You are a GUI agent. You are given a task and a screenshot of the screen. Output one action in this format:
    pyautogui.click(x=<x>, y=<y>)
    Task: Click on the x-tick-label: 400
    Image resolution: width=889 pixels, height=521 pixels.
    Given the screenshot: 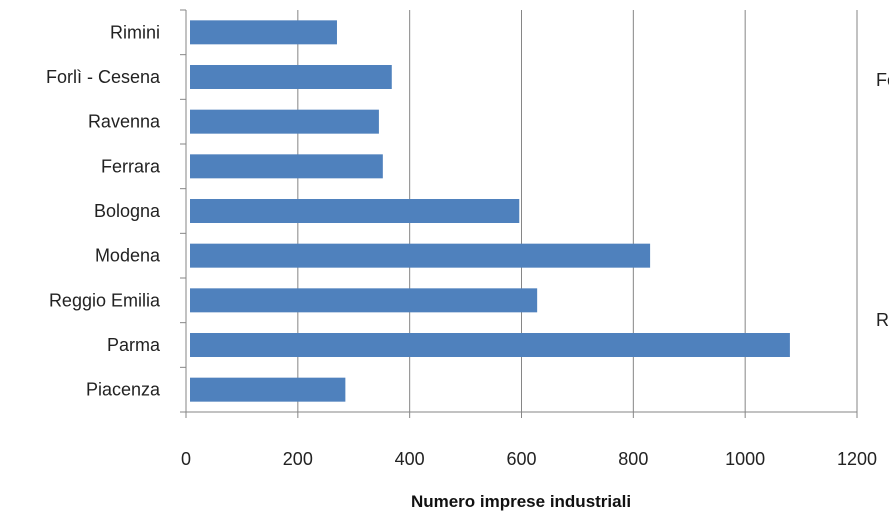 What is the action you would take?
    pyautogui.click(x=410, y=459)
    